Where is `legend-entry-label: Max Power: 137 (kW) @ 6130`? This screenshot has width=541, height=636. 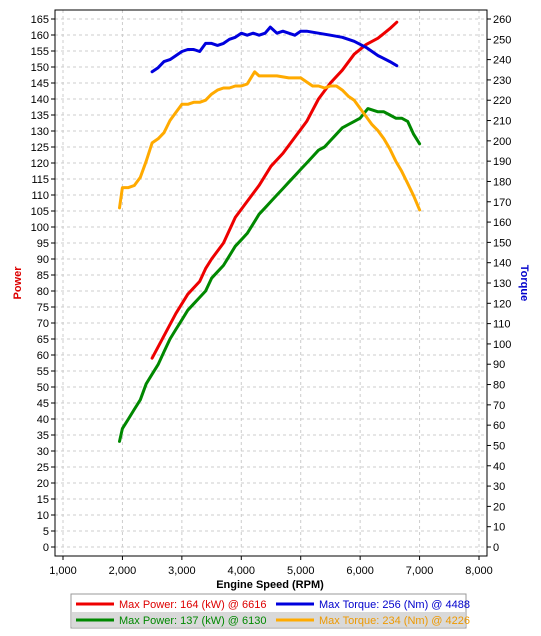 legend-entry-label: Max Power: 137 (kW) @ 6130 is located at coordinates (193, 621).